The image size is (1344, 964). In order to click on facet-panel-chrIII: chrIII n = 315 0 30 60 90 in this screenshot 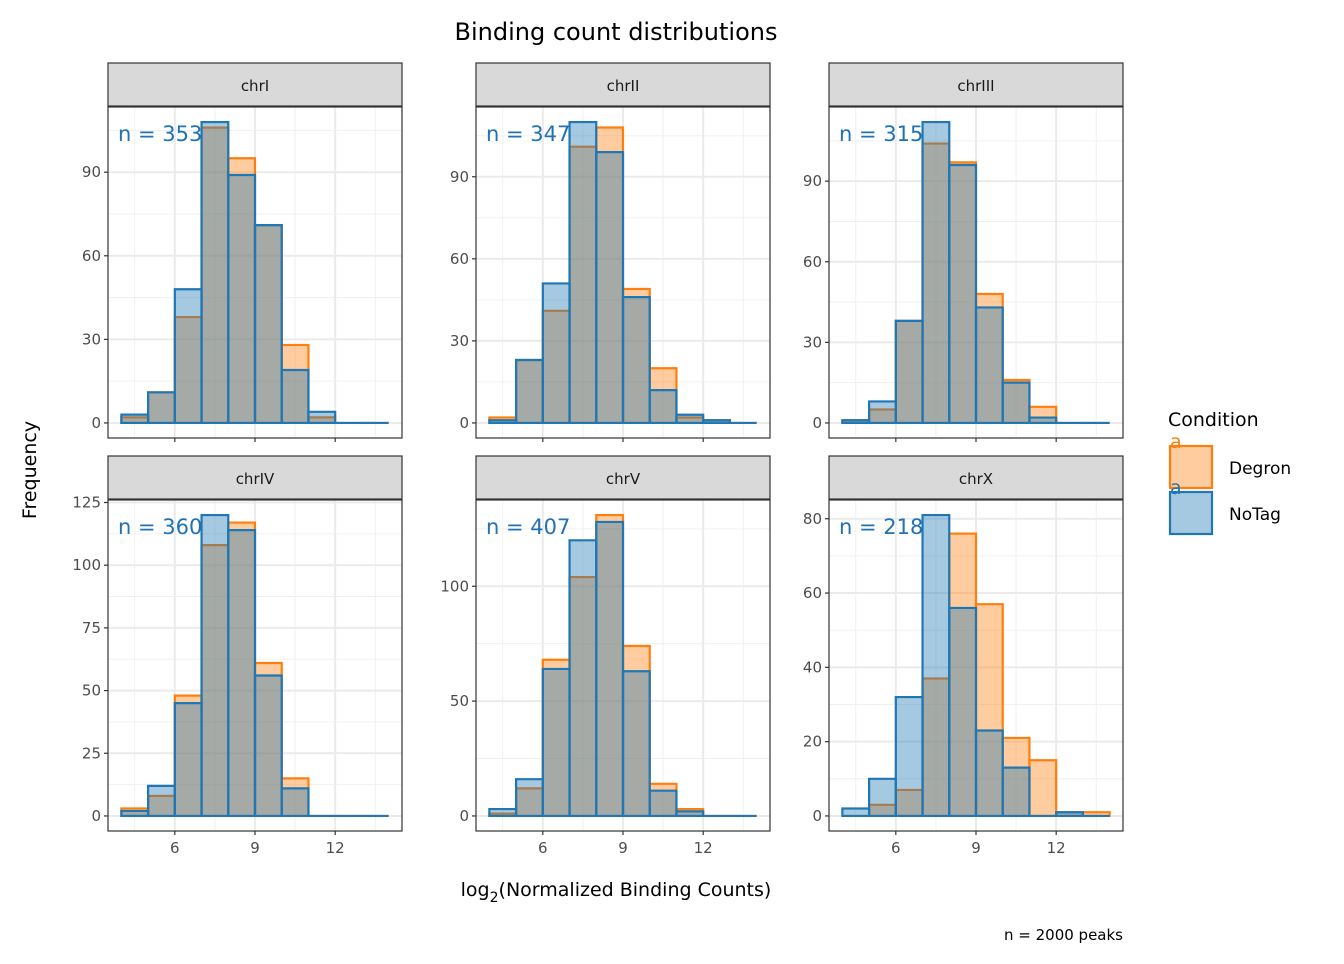, I will do `click(963, 252)`.